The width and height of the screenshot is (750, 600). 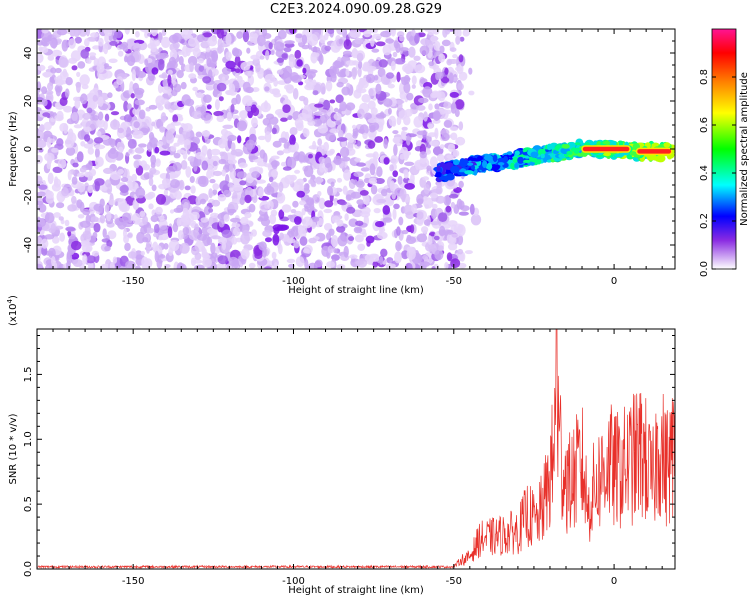 I want to click on x-tick-label: 0, so click(x=614, y=281).